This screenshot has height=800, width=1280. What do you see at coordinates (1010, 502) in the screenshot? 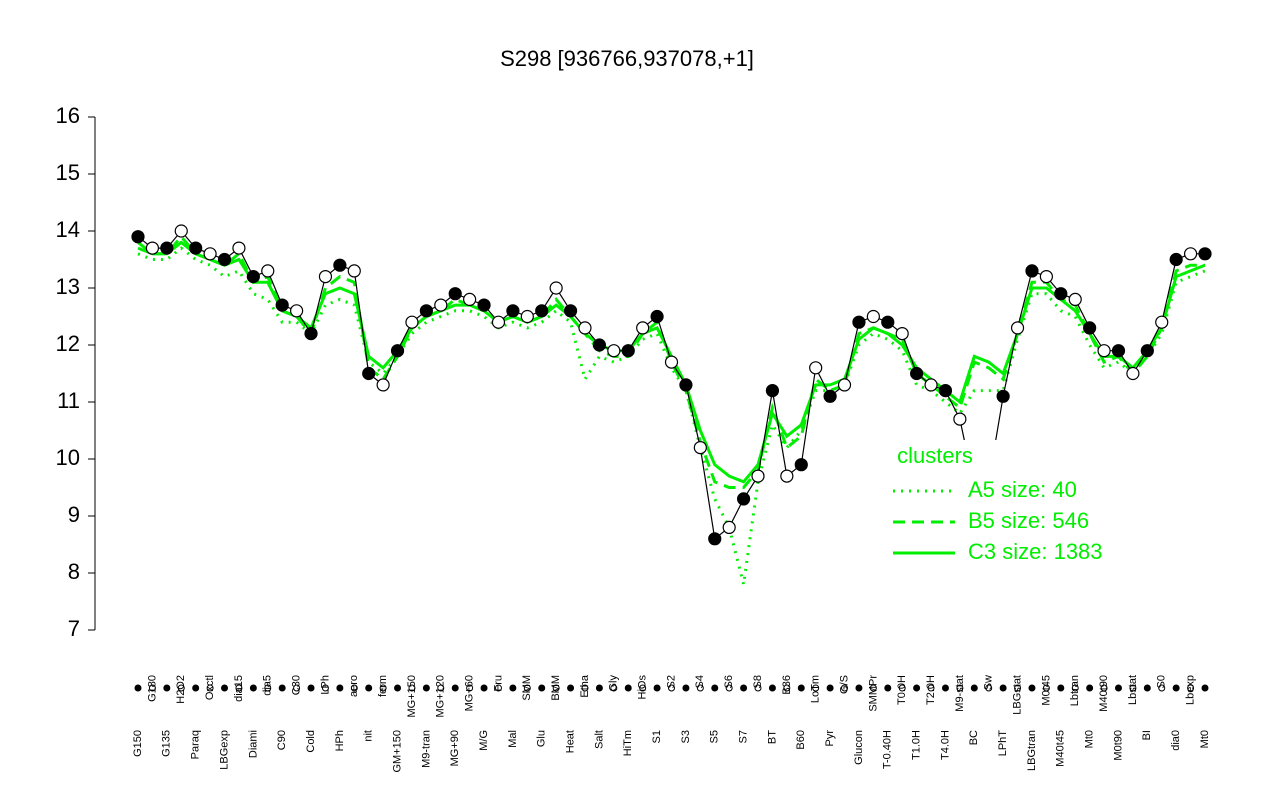
I see `legend-bg` at bounding box center [1010, 502].